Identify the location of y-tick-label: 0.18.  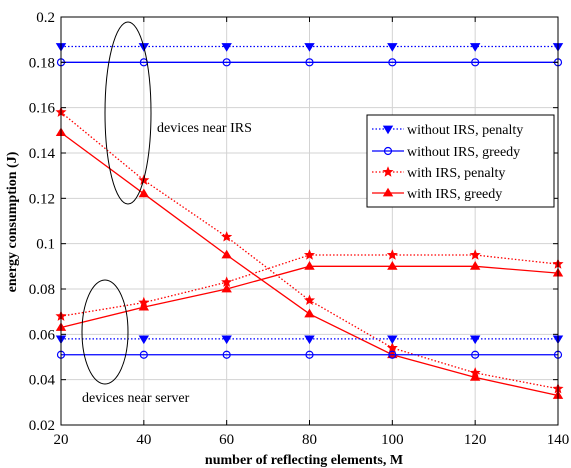
(42, 63).